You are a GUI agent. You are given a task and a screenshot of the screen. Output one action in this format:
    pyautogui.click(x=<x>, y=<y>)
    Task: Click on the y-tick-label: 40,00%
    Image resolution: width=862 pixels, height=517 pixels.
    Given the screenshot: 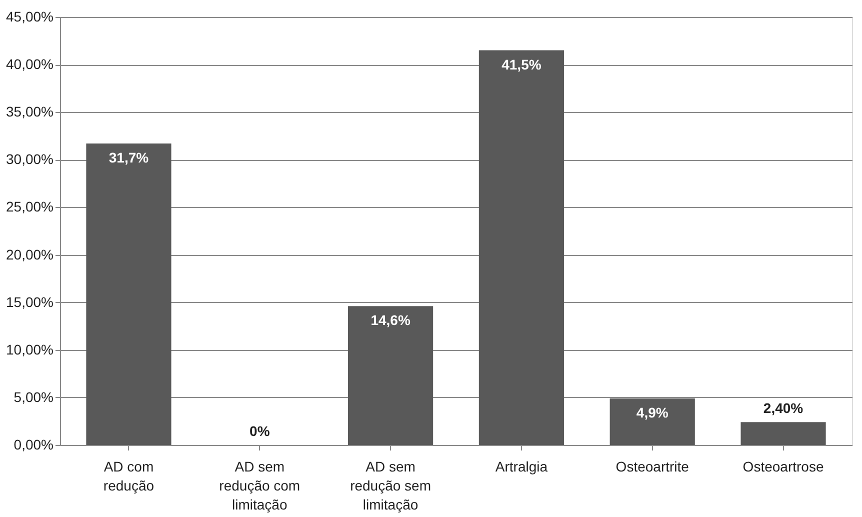 What is the action you would take?
    pyautogui.click(x=30, y=64)
    